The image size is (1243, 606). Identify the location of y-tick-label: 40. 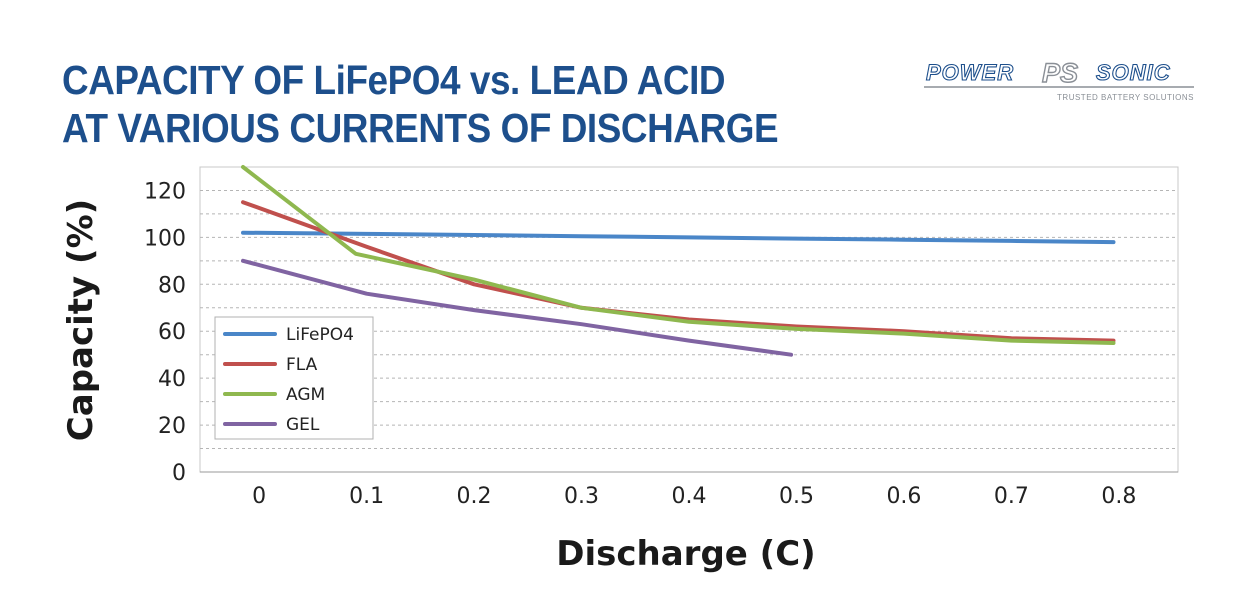
(172, 379).